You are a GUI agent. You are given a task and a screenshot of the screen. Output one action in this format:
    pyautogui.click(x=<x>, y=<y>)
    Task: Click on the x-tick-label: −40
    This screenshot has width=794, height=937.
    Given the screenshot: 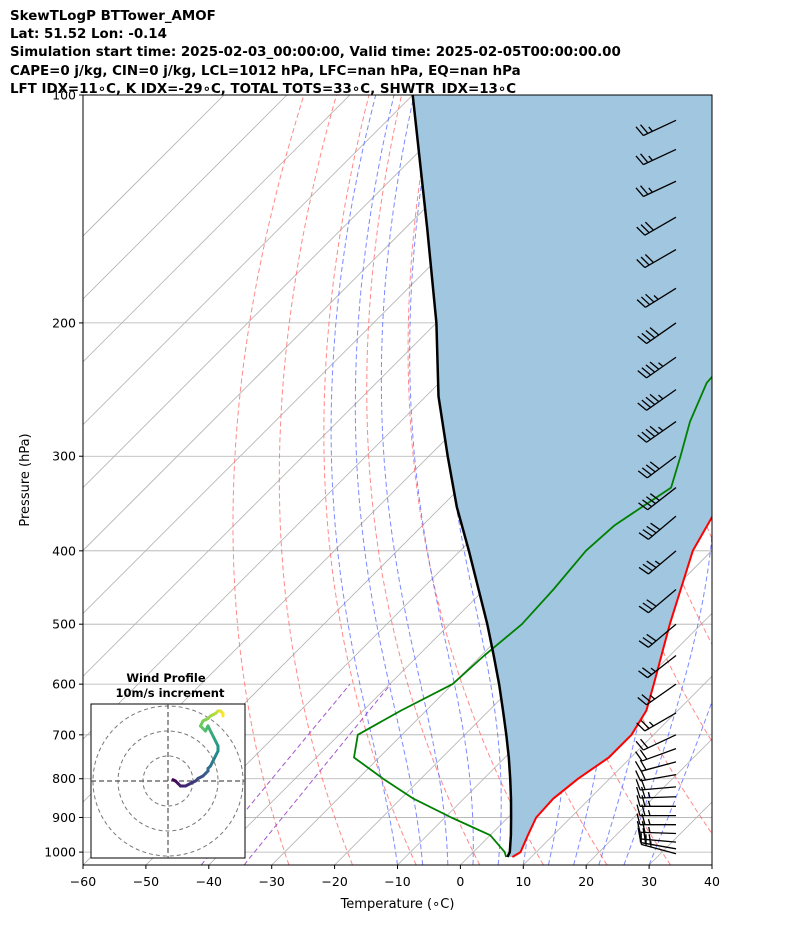 What is the action you would take?
    pyautogui.click(x=209, y=881)
    